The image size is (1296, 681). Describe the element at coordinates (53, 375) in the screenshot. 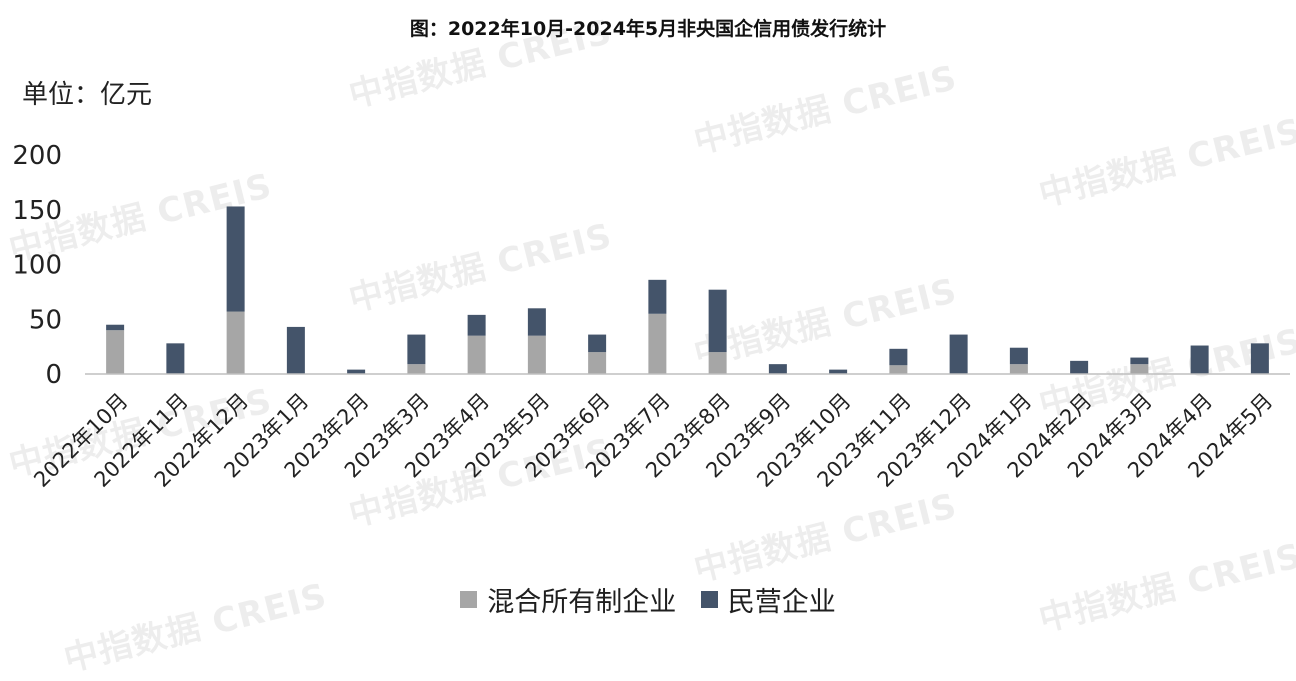

I see `y-tick-label: 0` at that location.